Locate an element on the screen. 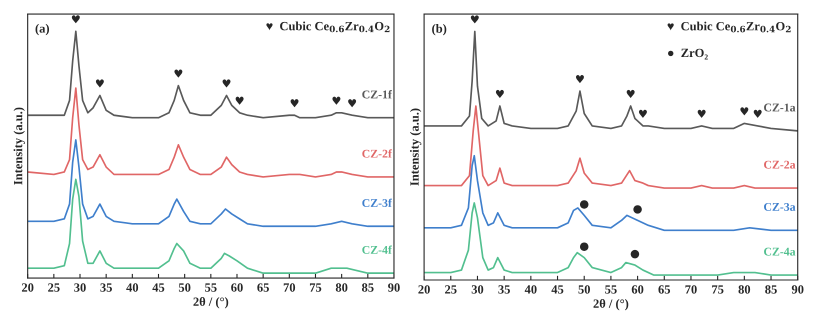 This screenshot has width=814, height=320. series-label: CZ-2f is located at coordinates (377, 153).